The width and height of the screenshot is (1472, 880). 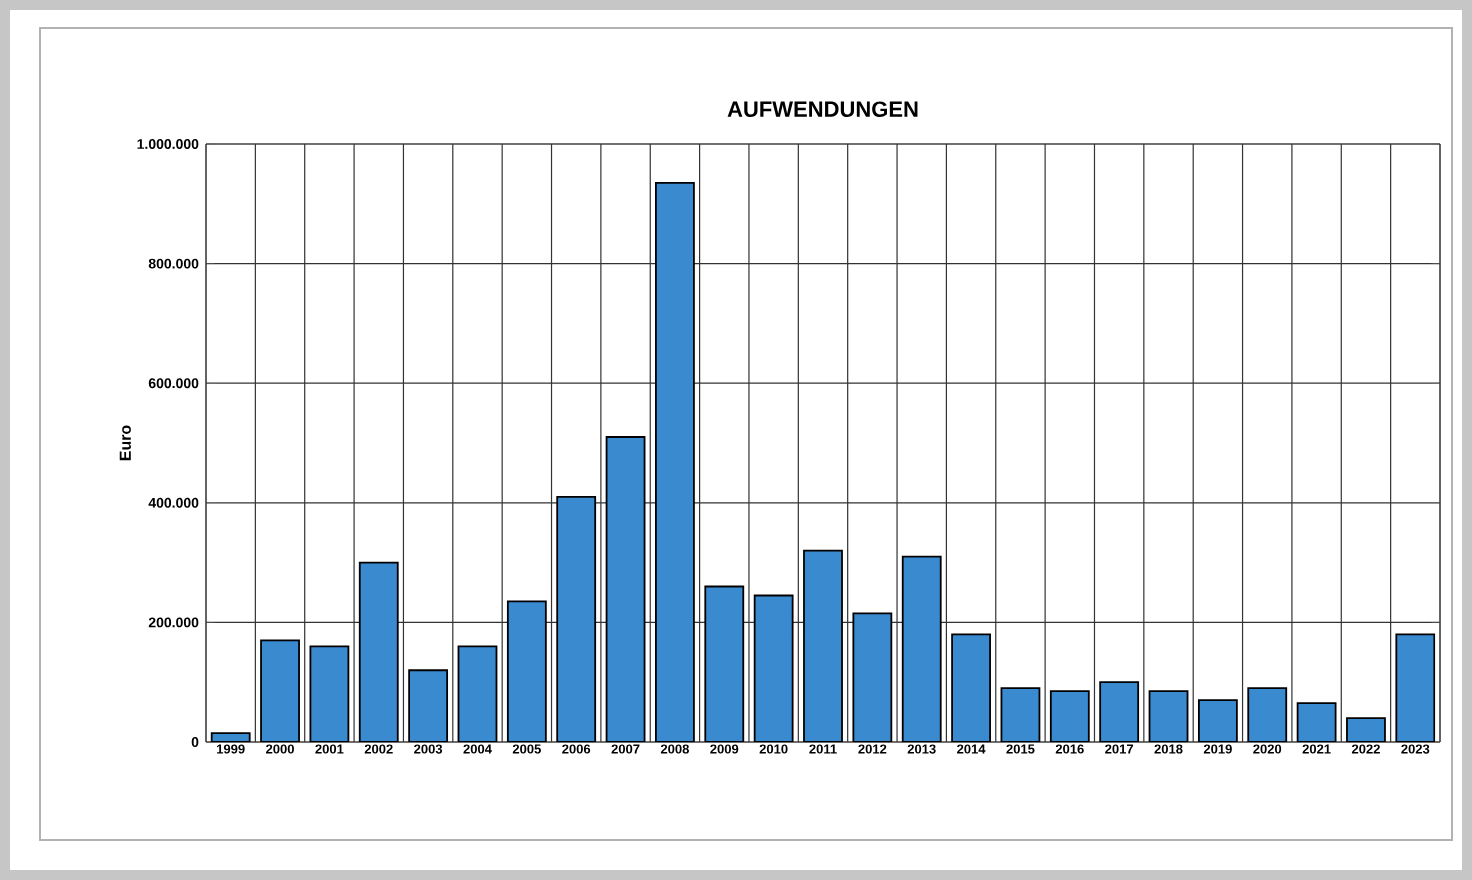 I want to click on y-axis-title: Euro, so click(x=125, y=443).